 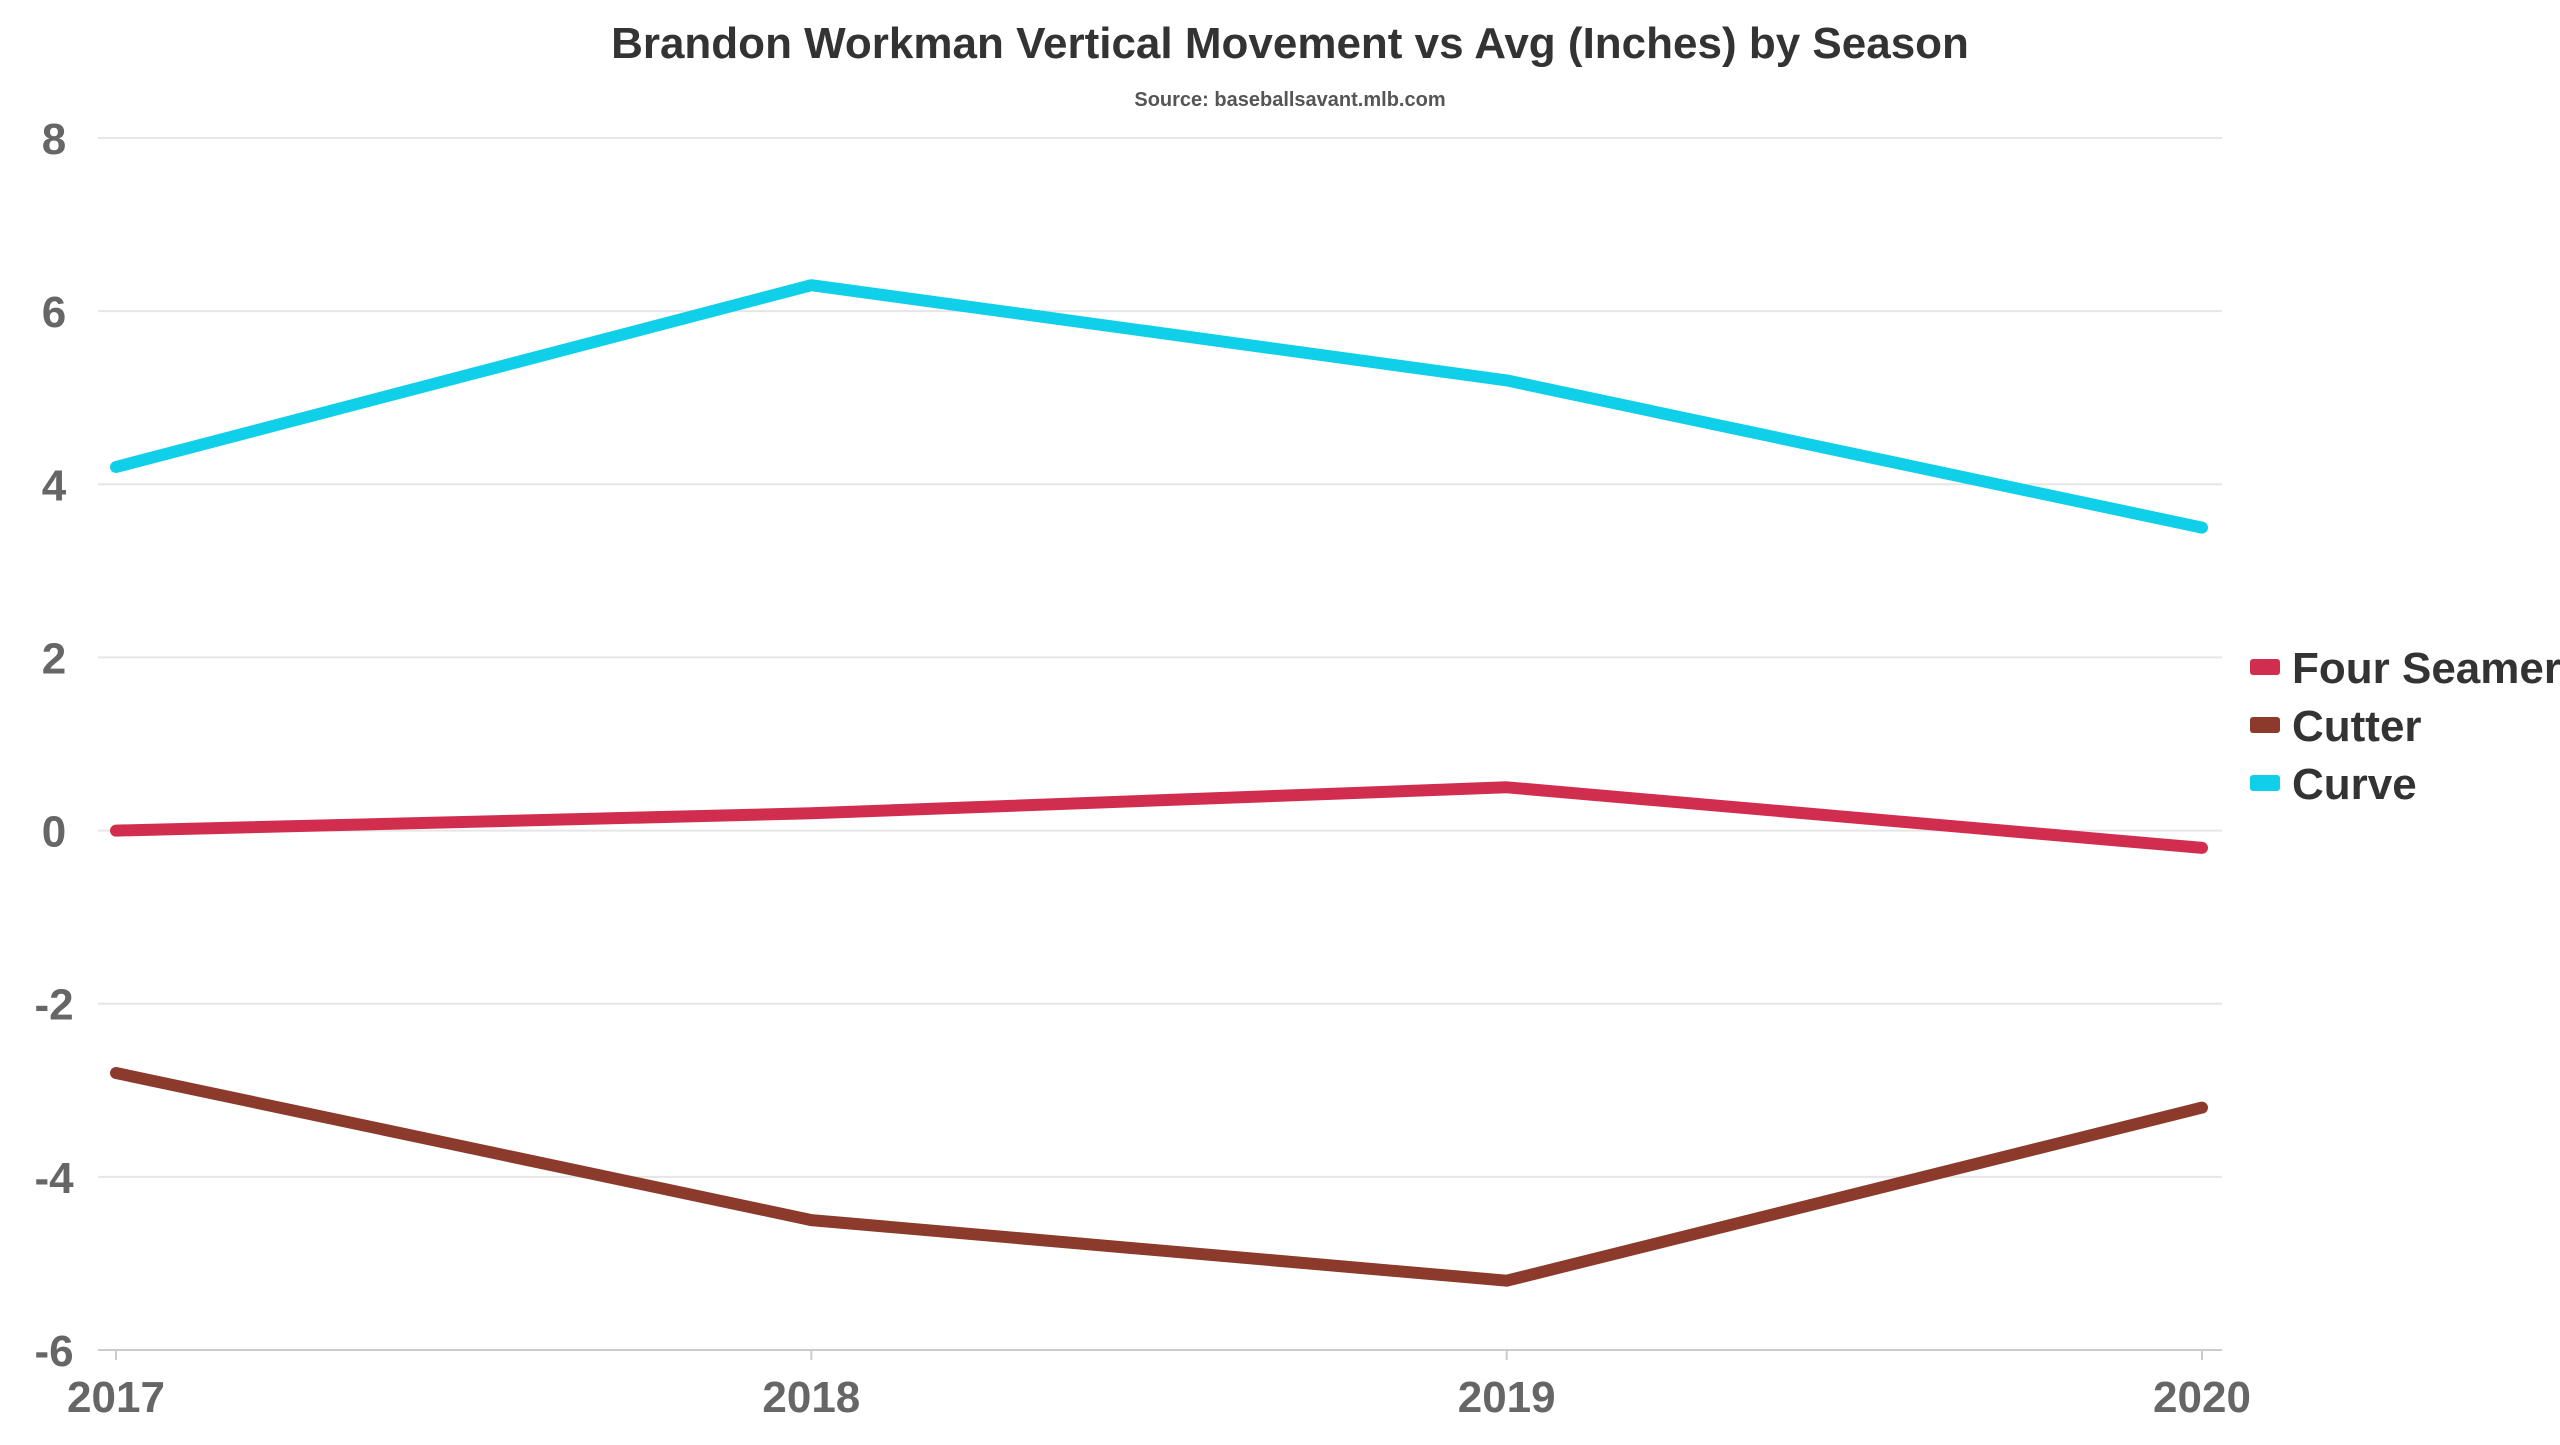 I want to click on x-axis: 2017 2018 2019 2020, so click(x=1159, y=1385).